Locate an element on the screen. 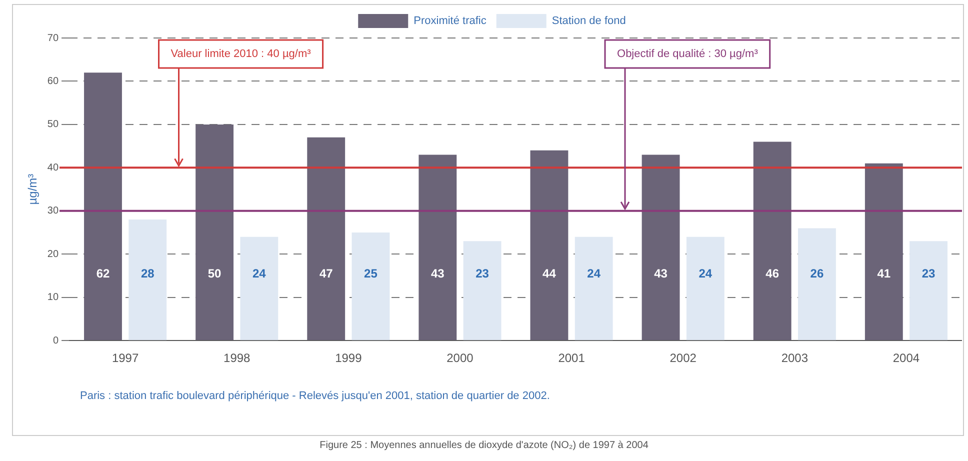  x-tick-label: 2002 is located at coordinates (683, 358).